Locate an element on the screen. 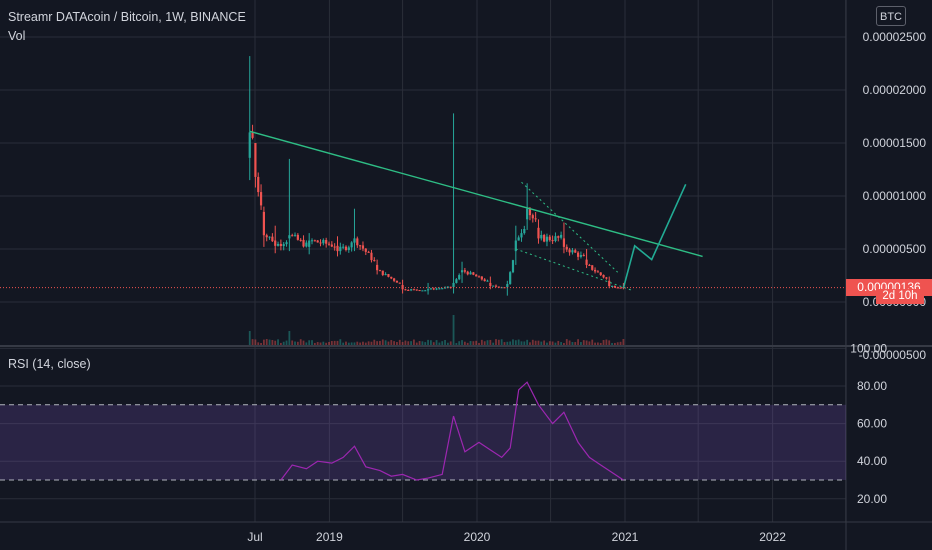  wedge-lower-line is located at coordinates (574, 269).